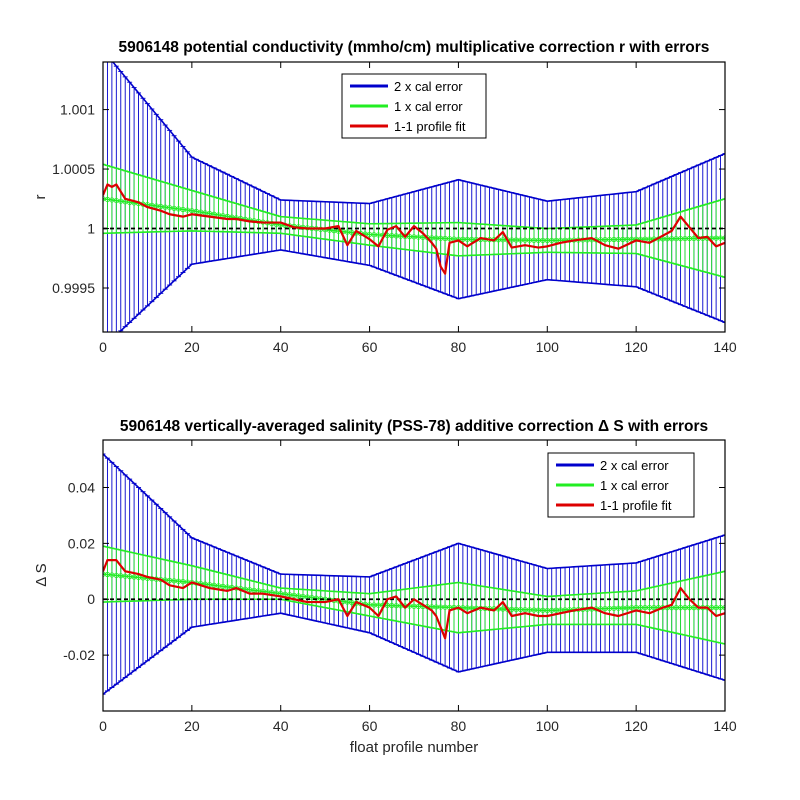 The image size is (800, 800). Describe the element at coordinates (81, 543) in the screenshot. I see `y-tick-label: 0.02` at that location.